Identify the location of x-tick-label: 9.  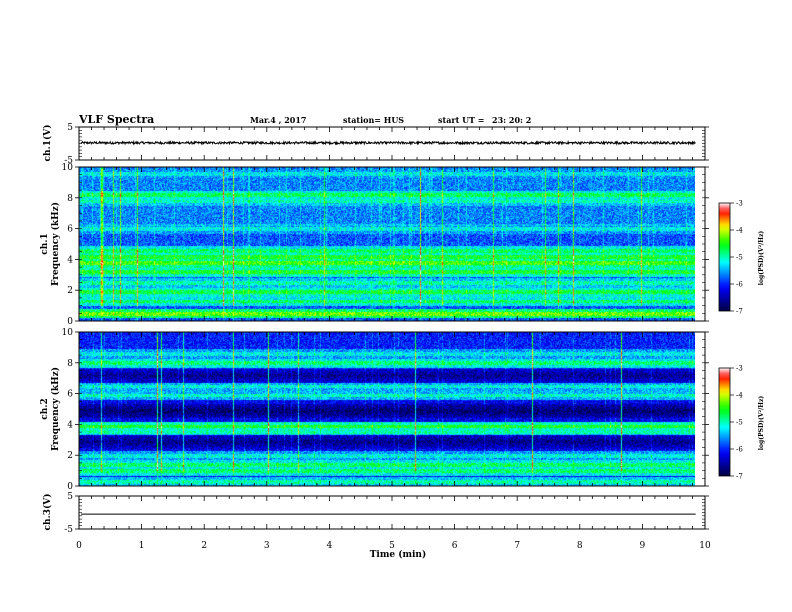
(643, 546).